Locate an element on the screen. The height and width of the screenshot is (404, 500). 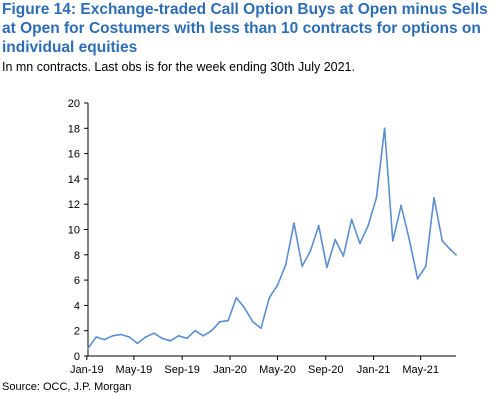
y-tick-label: 8 is located at coordinates (77, 256).